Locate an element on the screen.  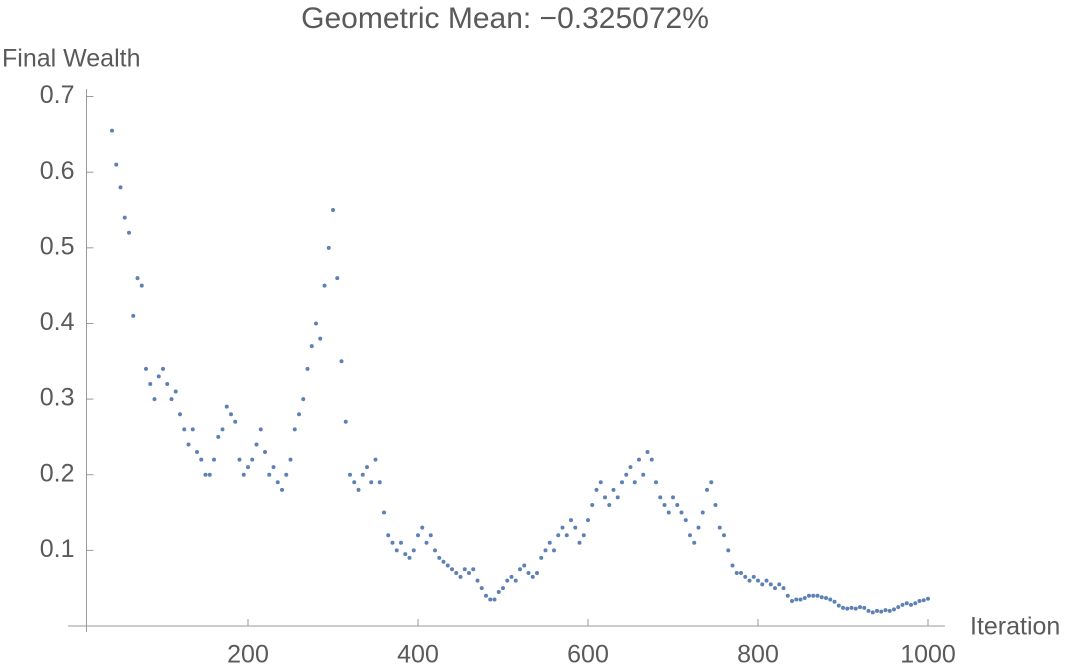
x-tick-label: 200 is located at coordinates (248, 655).